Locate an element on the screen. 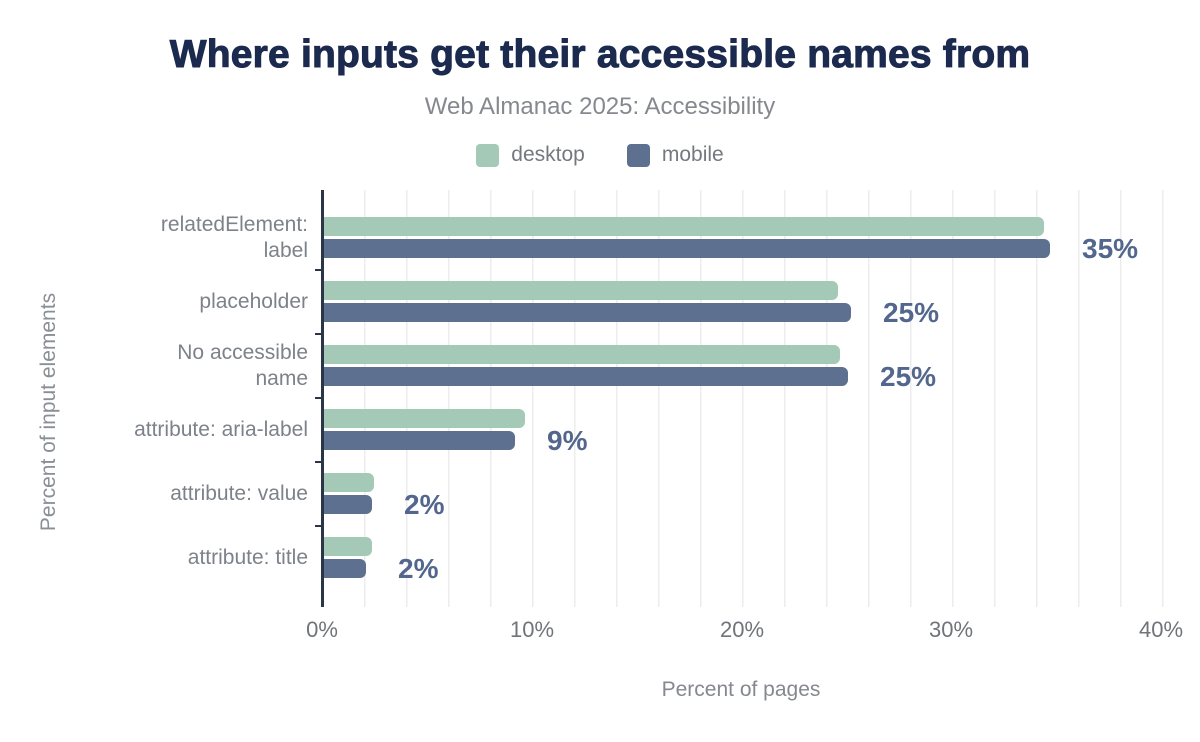  bar-group: relatedElement: label 35% is located at coordinates (661, 238).